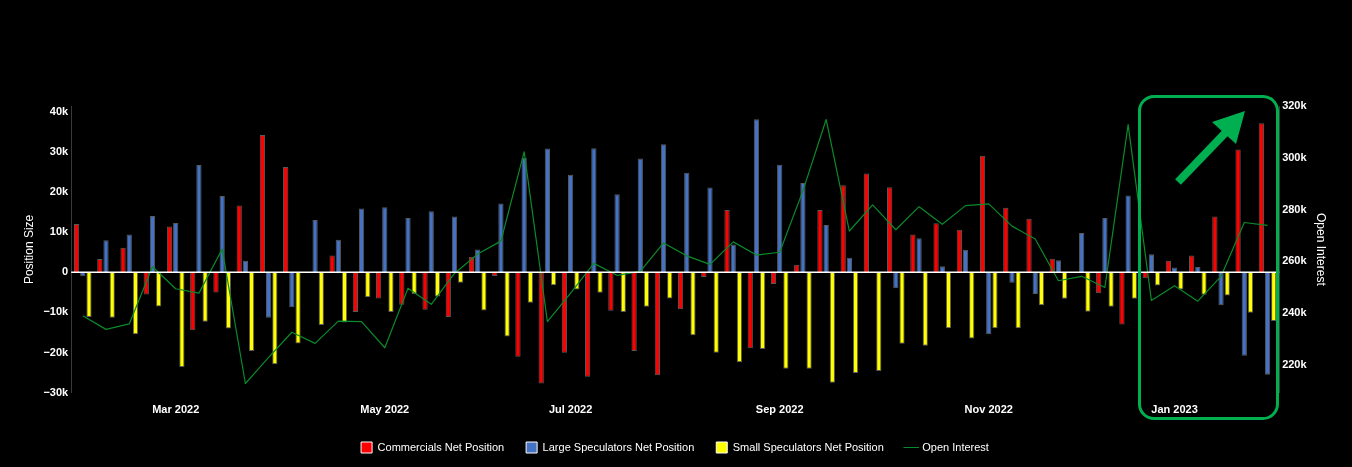 Image resolution: width=1352 pixels, height=467 pixels. What do you see at coordinates (59, 231) in the screenshot?
I see `y-tick-label: 10k` at bounding box center [59, 231].